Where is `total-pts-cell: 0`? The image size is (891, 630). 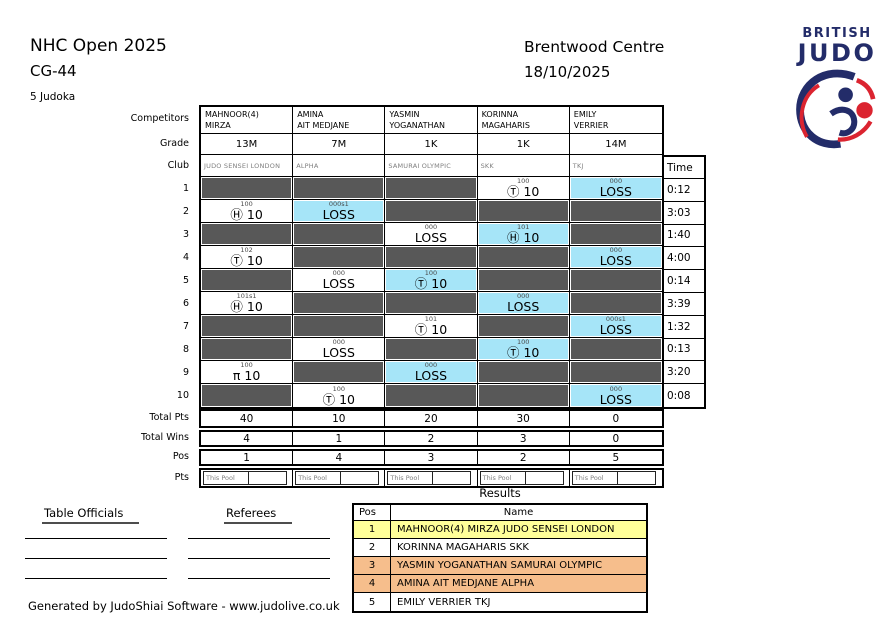
total-pts-cell: 0 is located at coordinates (616, 418).